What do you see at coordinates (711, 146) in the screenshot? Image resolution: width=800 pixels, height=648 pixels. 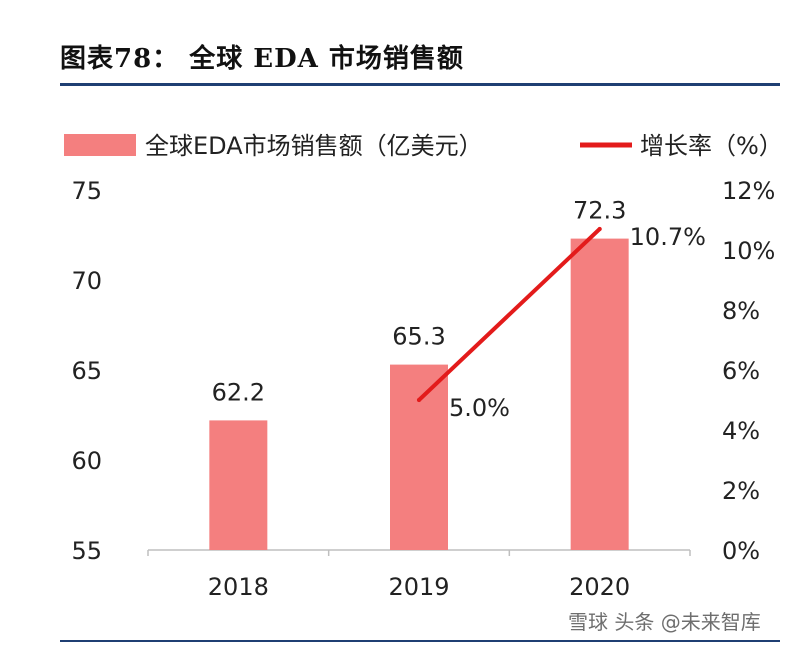 I see `legend-line-label: 增长率（%）` at bounding box center [711, 146].